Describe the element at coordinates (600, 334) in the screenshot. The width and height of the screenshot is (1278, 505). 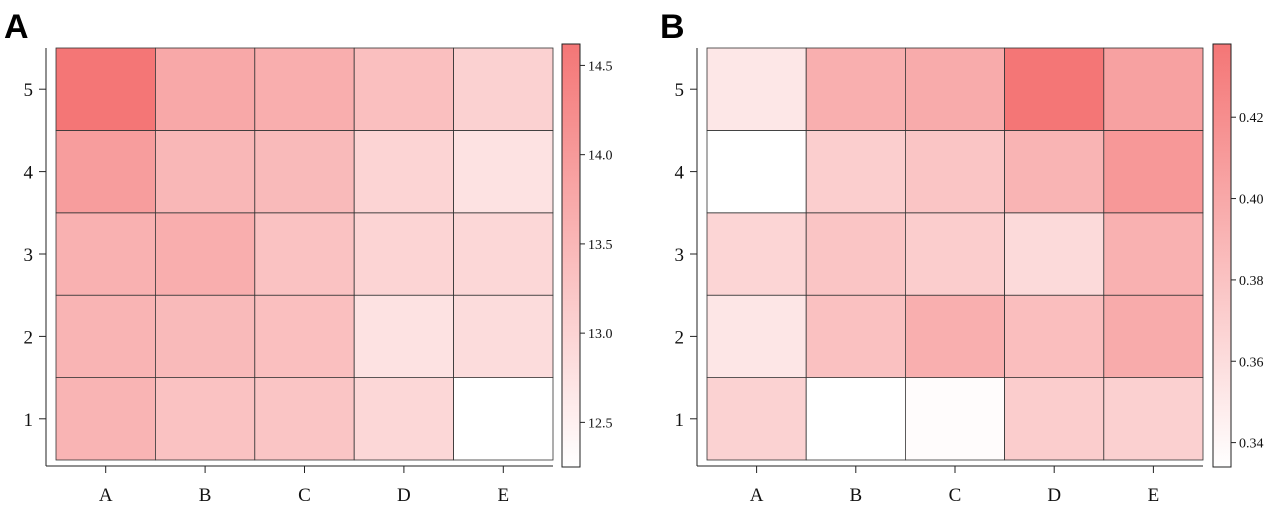
I see `colorbar-tick-label: 13.0` at that location.